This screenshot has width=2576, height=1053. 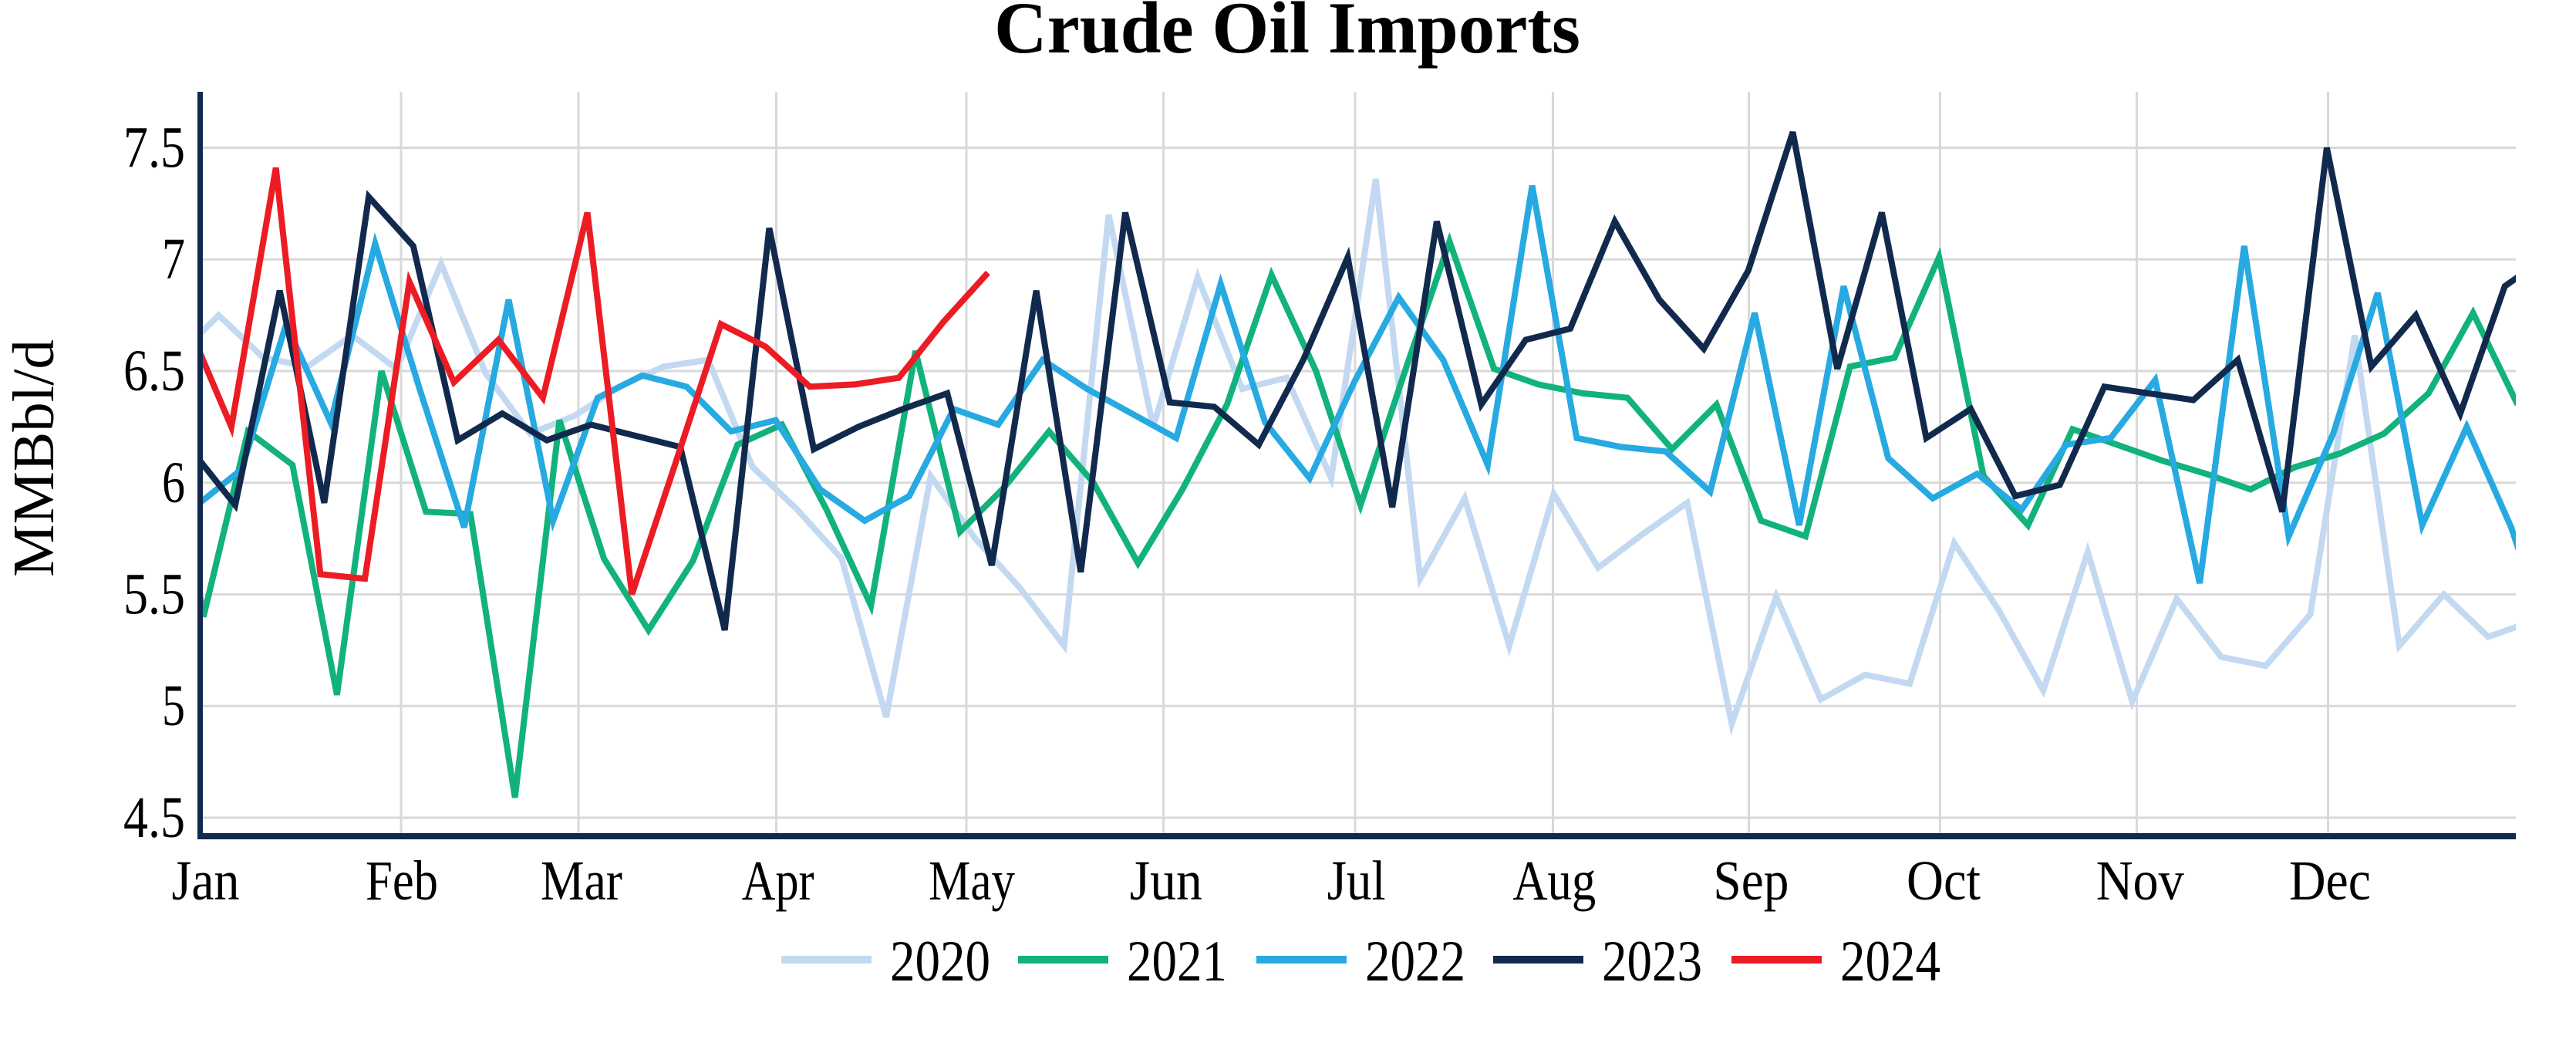 I want to click on svg-text: 7.5, so click(x=154, y=148).